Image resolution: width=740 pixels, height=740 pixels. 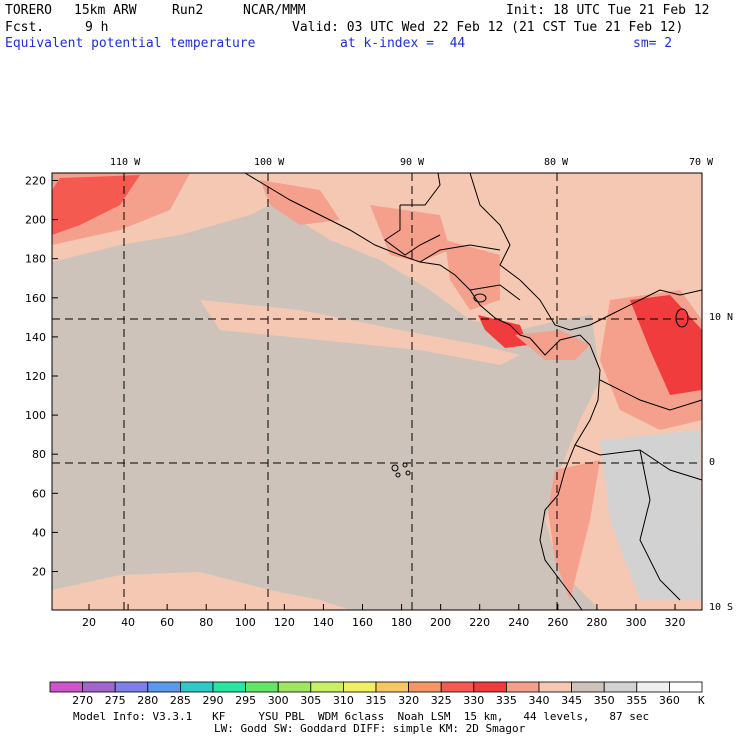 What do you see at coordinates (401, 622) in the screenshot?
I see `x-tick-label: 180` at bounding box center [401, 622].